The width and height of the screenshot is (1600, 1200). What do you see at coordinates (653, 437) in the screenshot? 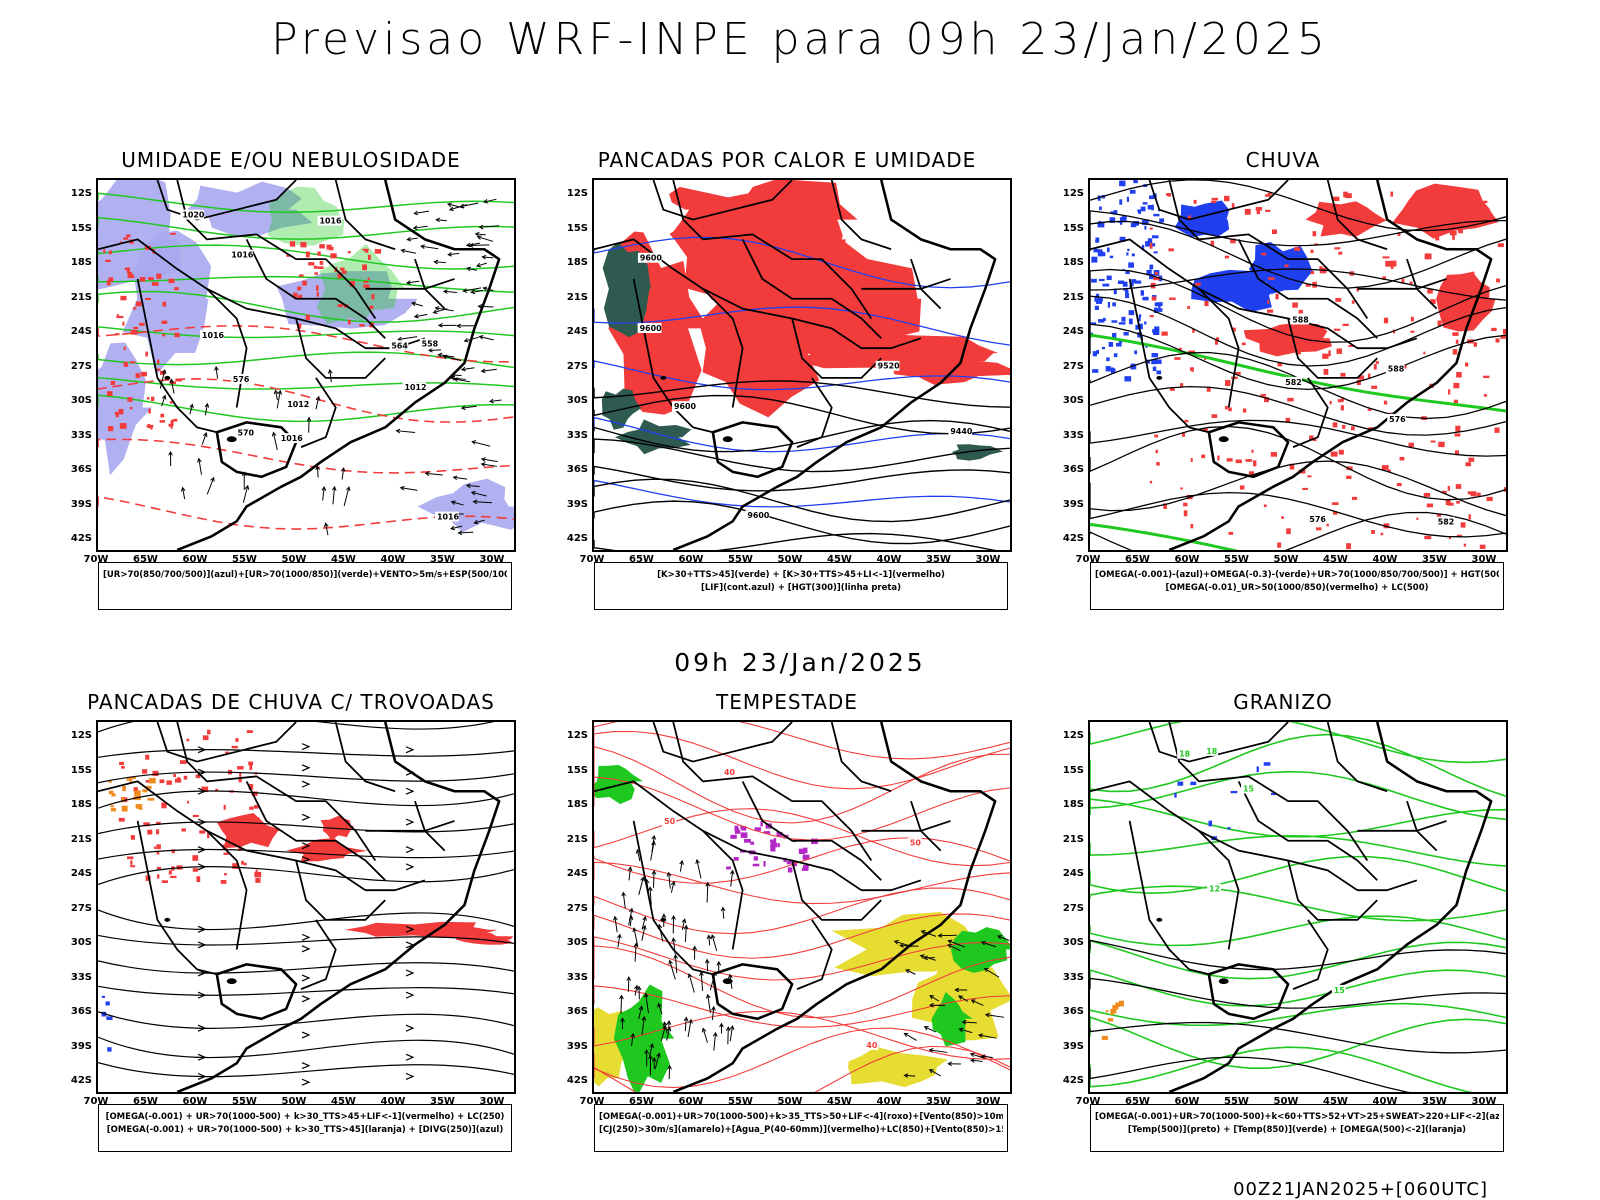
I see `instability-area-green` at bounding box center [653, 437].